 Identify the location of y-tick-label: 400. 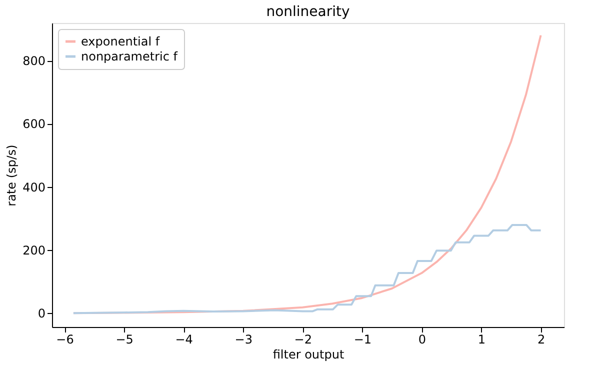
(34, 187).